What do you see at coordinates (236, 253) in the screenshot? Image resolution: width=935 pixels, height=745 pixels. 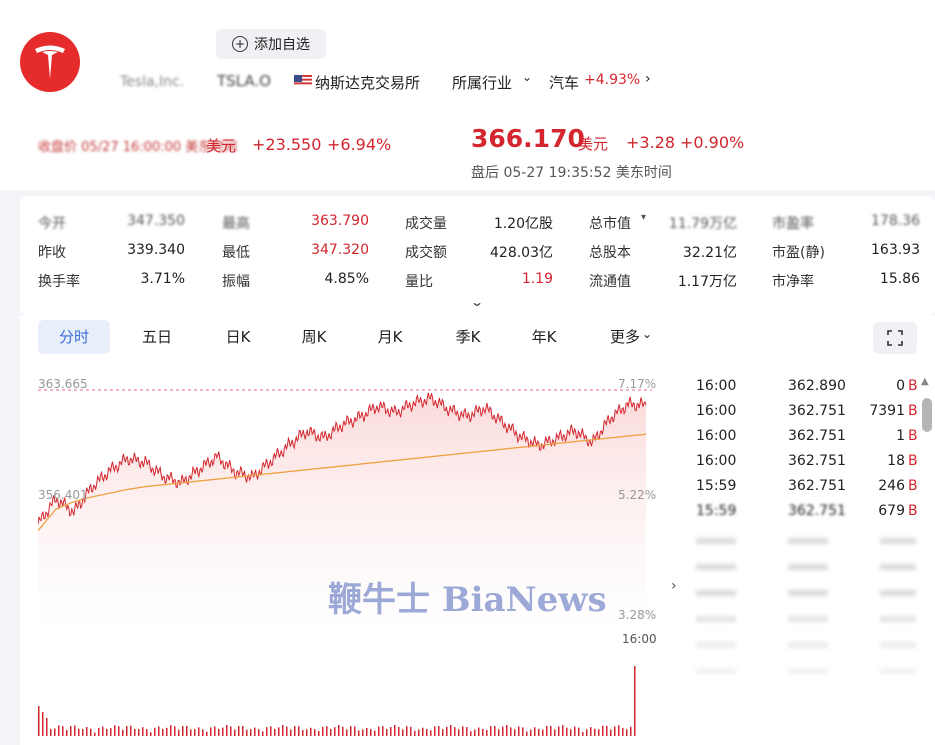 I see `stat-label-low: 最低` at bounding box center [236, 253].